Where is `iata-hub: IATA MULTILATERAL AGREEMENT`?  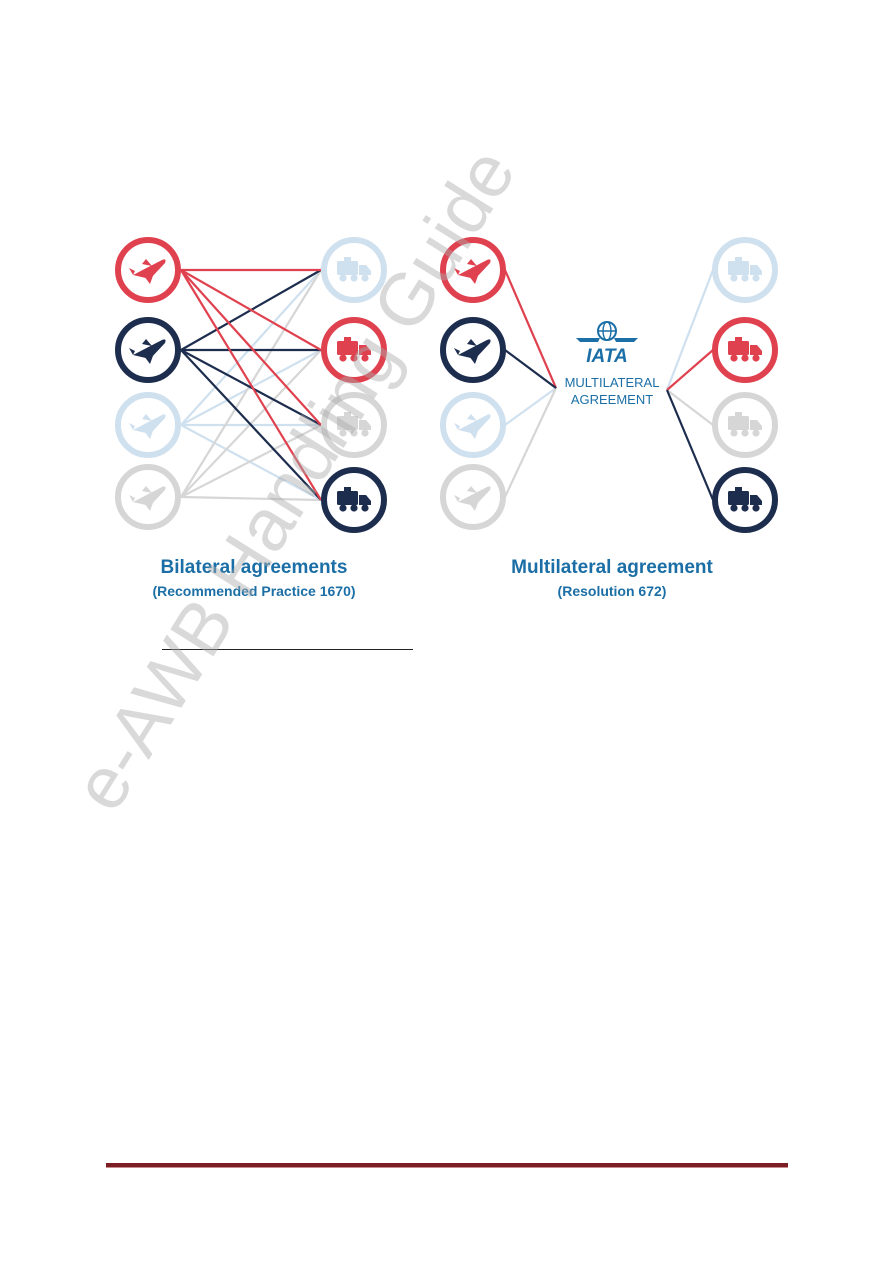
iata-hub: IATA MULTILATERAL AGREEMENT is located at coordinates (612, 364).